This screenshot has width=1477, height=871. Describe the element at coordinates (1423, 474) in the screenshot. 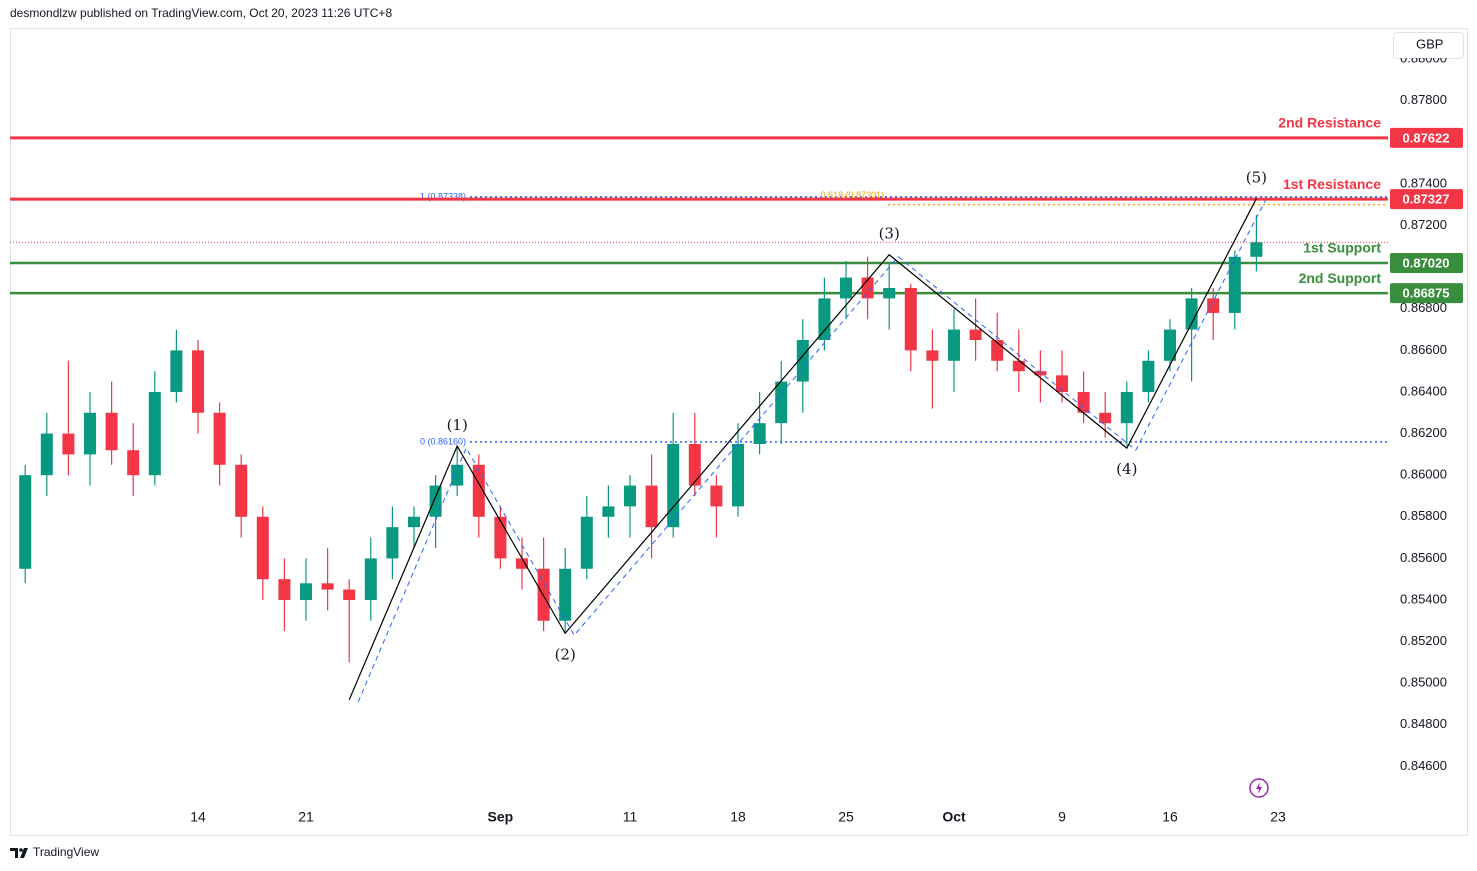

I see `y-tick-label: 0.86000` at that location.